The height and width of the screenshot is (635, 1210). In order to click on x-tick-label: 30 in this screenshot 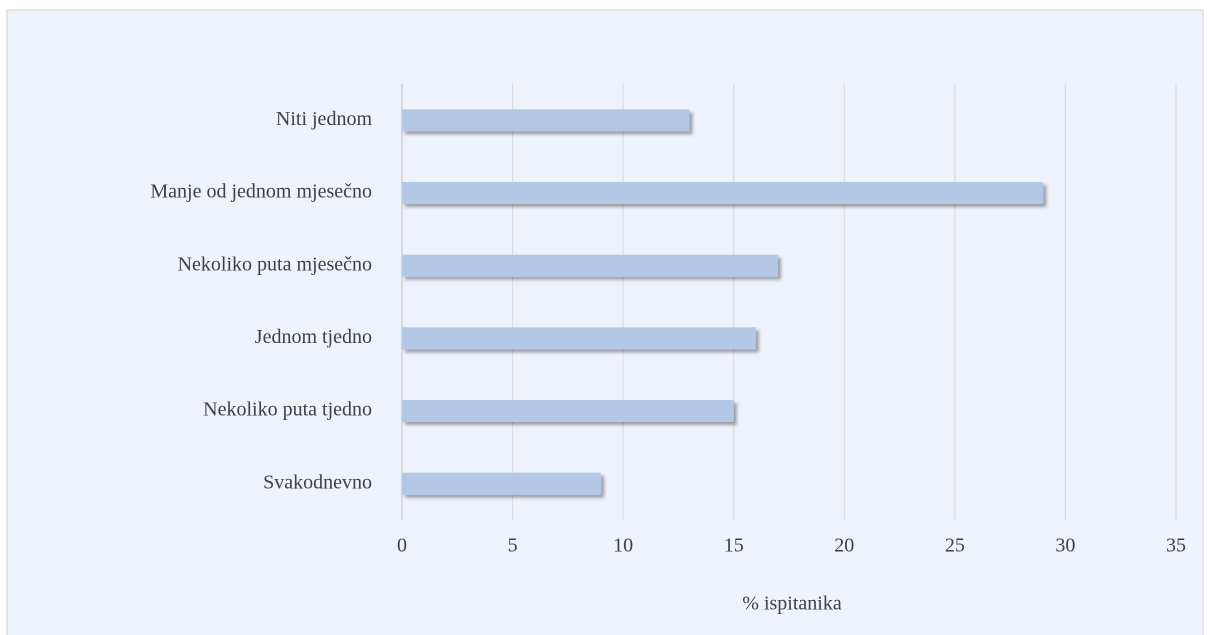, I will do `click(1065, 546)`.